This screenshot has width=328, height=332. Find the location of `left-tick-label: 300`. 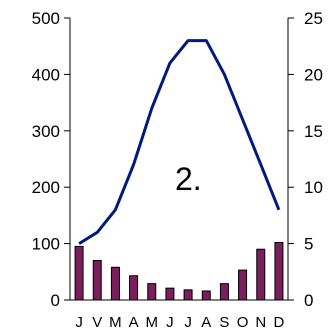

left-tick-label: 300 is located at coordinates (46, 131).